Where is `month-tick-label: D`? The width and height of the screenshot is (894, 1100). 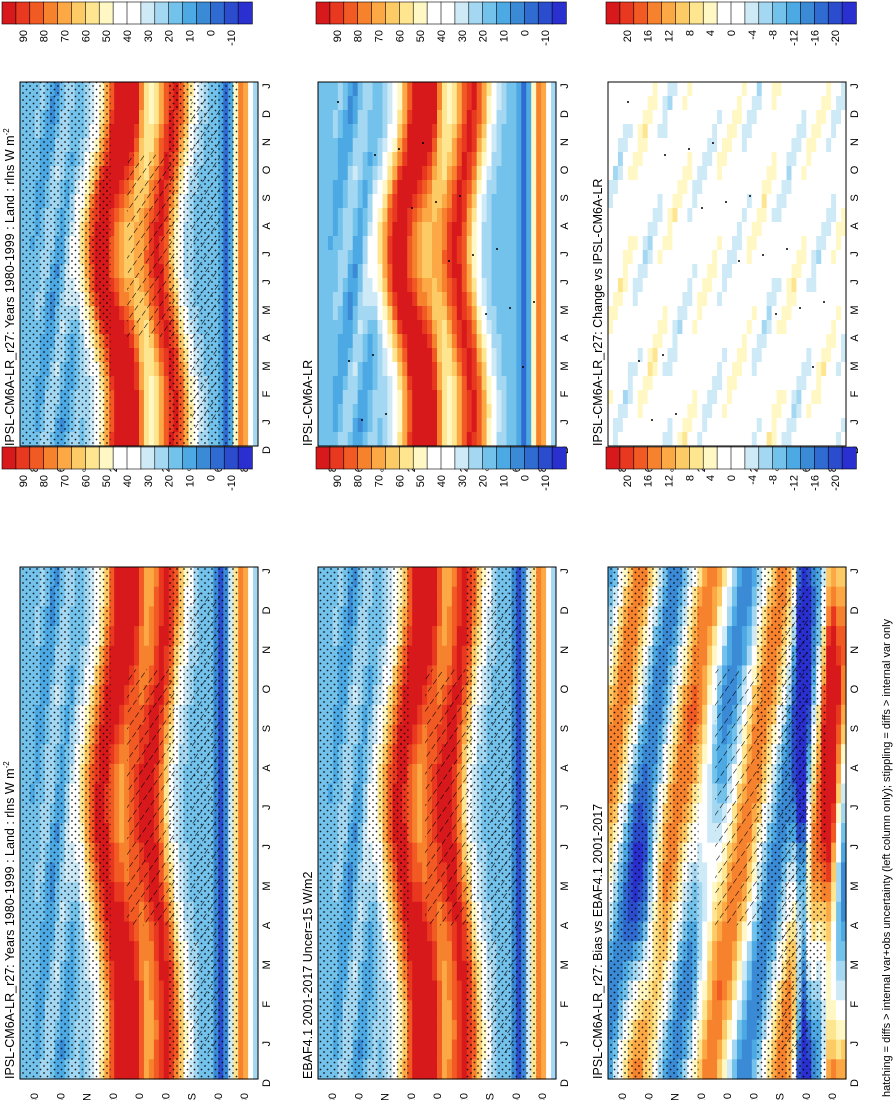 month-tick-label: D is located at coordinates (855, 1083).